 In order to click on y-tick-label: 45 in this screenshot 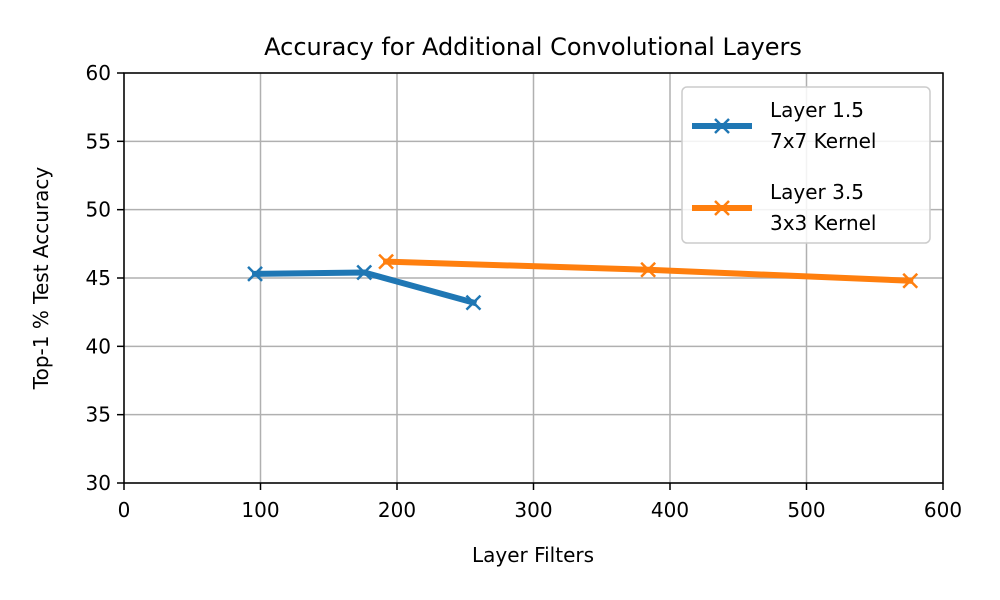, I will do `click(98, 278)`.